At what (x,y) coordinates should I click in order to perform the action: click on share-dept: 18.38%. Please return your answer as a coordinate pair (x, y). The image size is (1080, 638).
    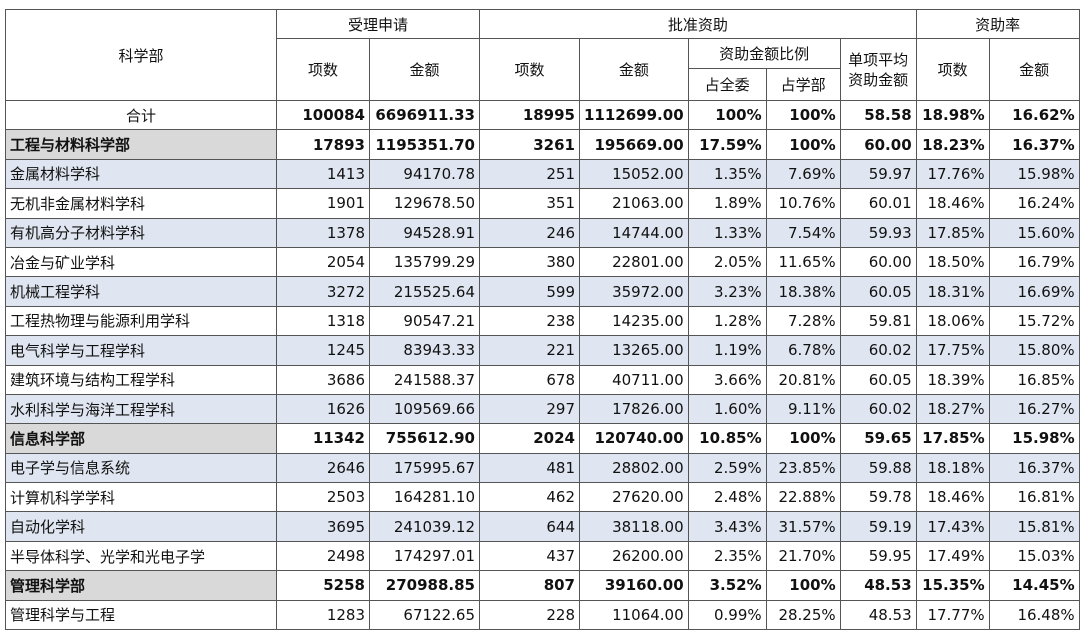
    Looking at the image, I should click on (803, 291).